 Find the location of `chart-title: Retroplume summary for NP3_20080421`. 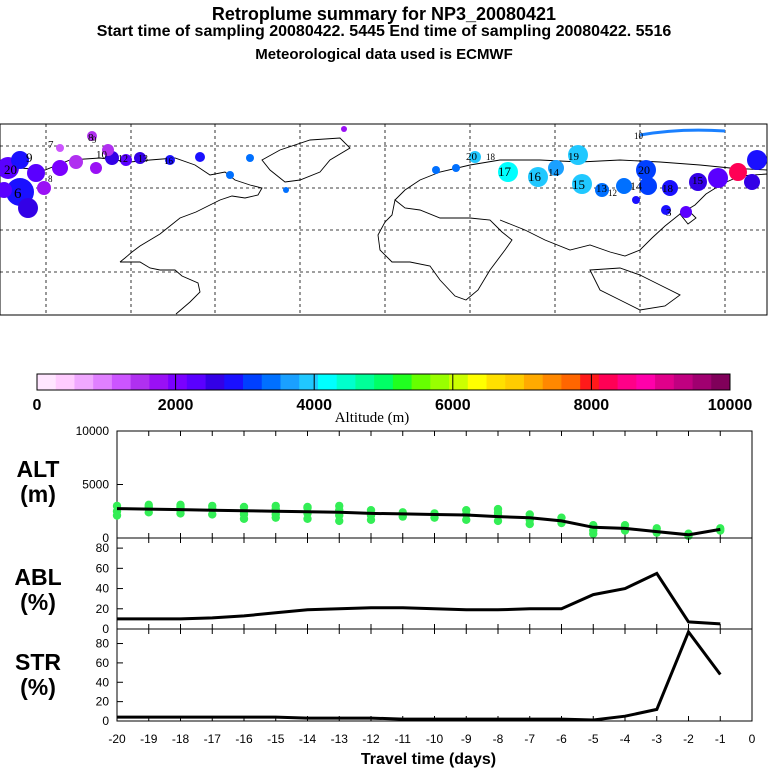

chart-title: Retroplume summary for NP3_20080421 is located at coordinates (384, 14).